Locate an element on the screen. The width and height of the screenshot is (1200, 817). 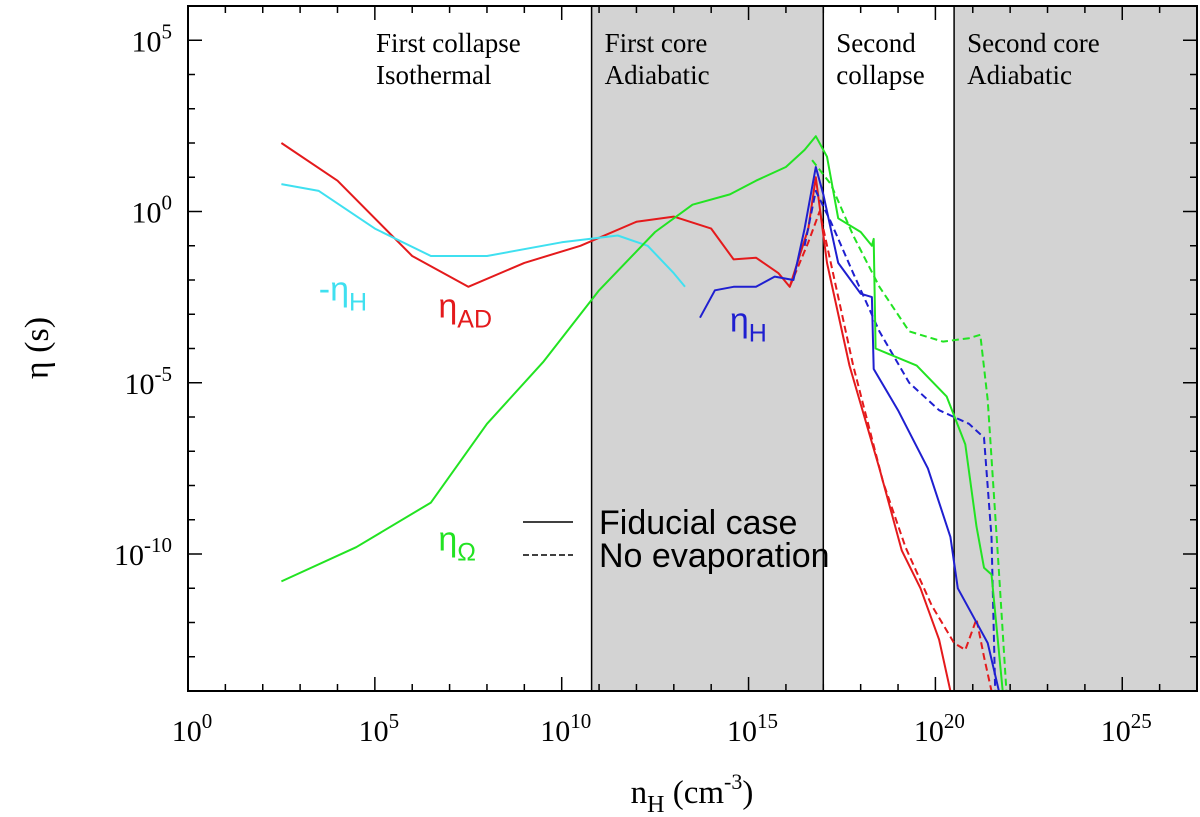
x-axis-label: nH (cm-3) is located at coordinates (692, 793).